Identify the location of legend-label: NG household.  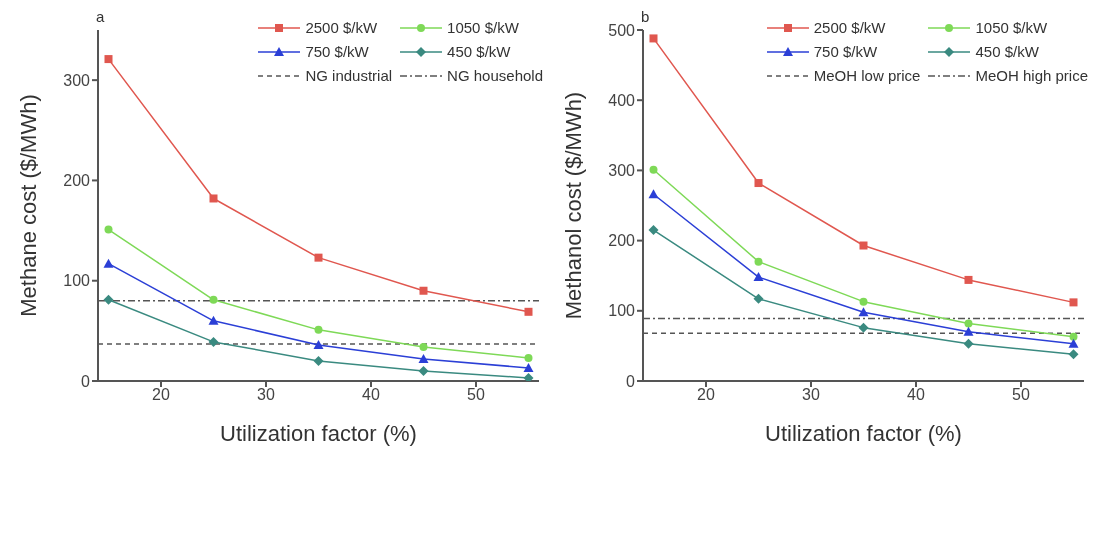
(495, 76).